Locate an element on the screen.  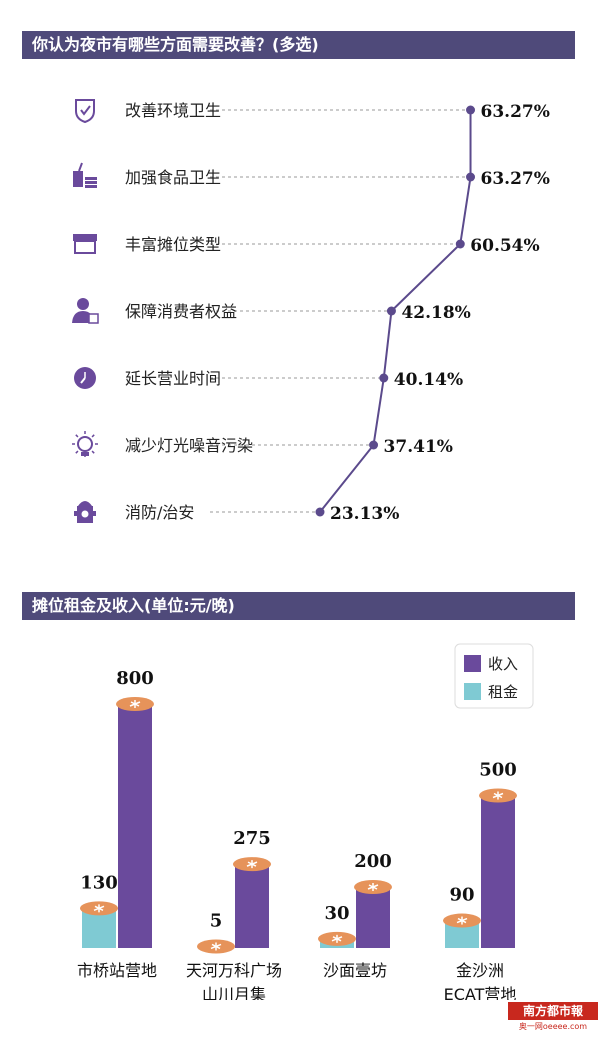
category-label: 金沙洲 is located at coordinates (480, 970).